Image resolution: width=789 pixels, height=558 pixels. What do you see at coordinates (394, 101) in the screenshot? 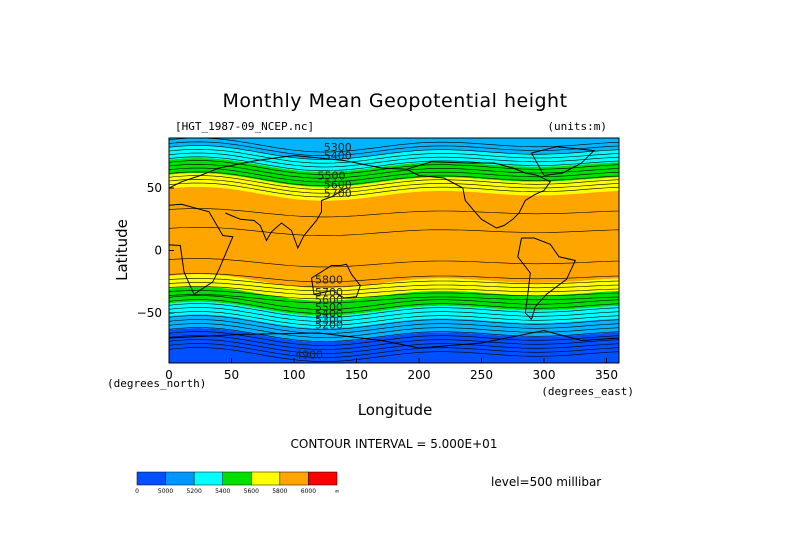
I see `chart-title: Monthly Mean Geopotential height` at bounding box center [394, 101].